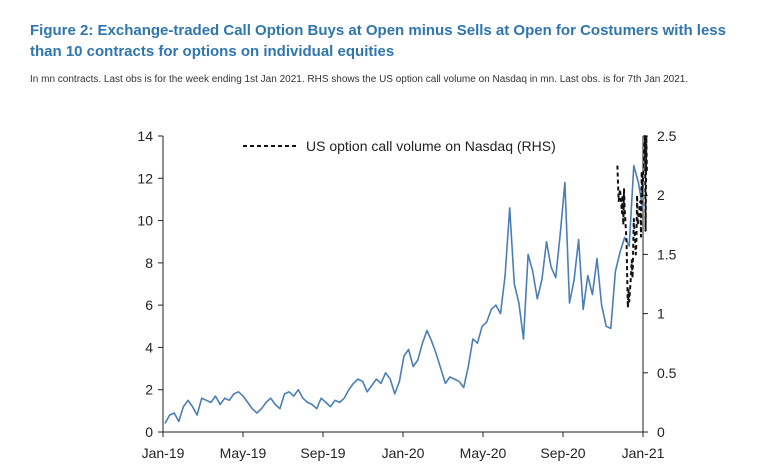 Image resolution: width=780 pixels, height=464 pixels. Describe the element at coordinates (483, 453) in the screenshot. I see `x-tick-label: May-20` at that location.